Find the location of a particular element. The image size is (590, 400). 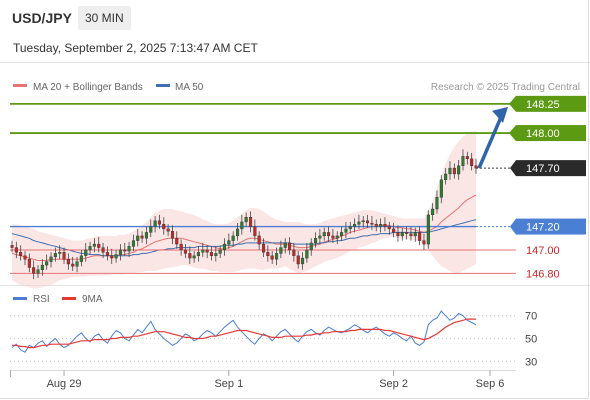

level-147-70-tag is located at coordinates (551, 168).